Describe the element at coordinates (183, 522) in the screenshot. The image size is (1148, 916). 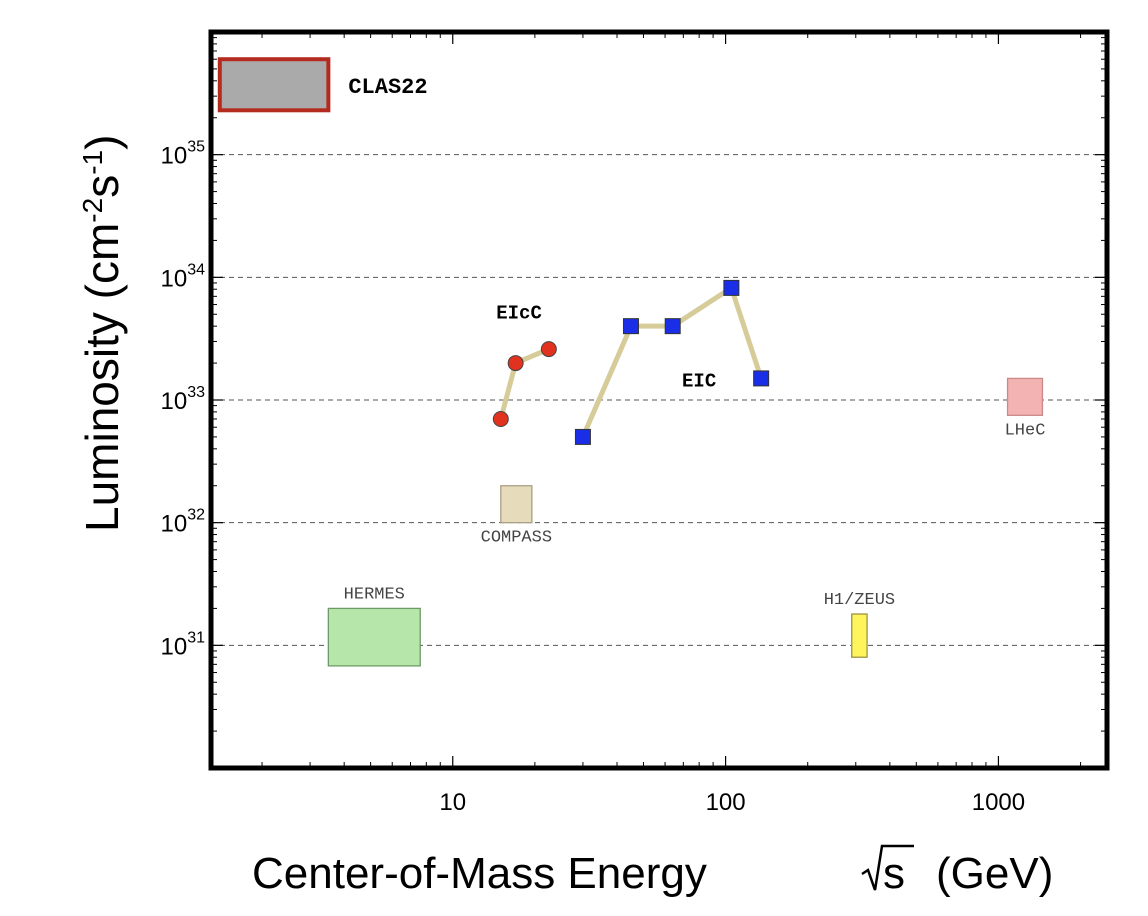
I see `y-tick-label: 1032` at that location.